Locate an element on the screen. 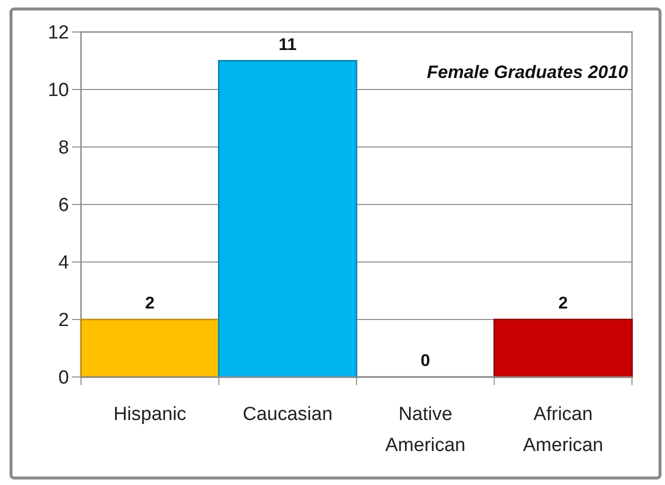 The height and width of the screenshot is (485, 665). y-tick-label: 10 is located at coordinates (58, 91).